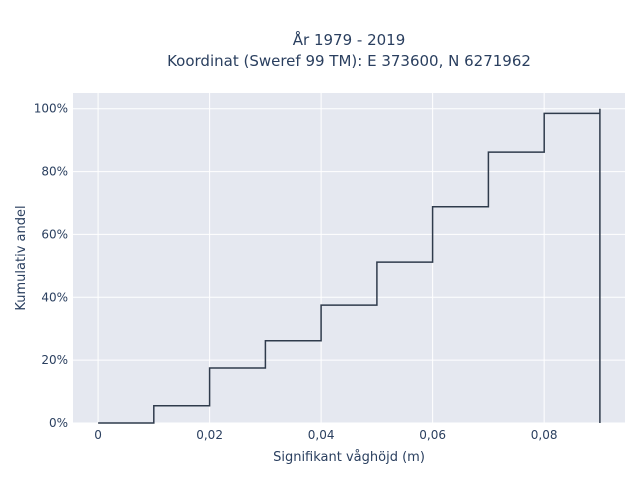 The image size is (640, 480). I want to click on x-tick-label: 0, so click(98, 435).